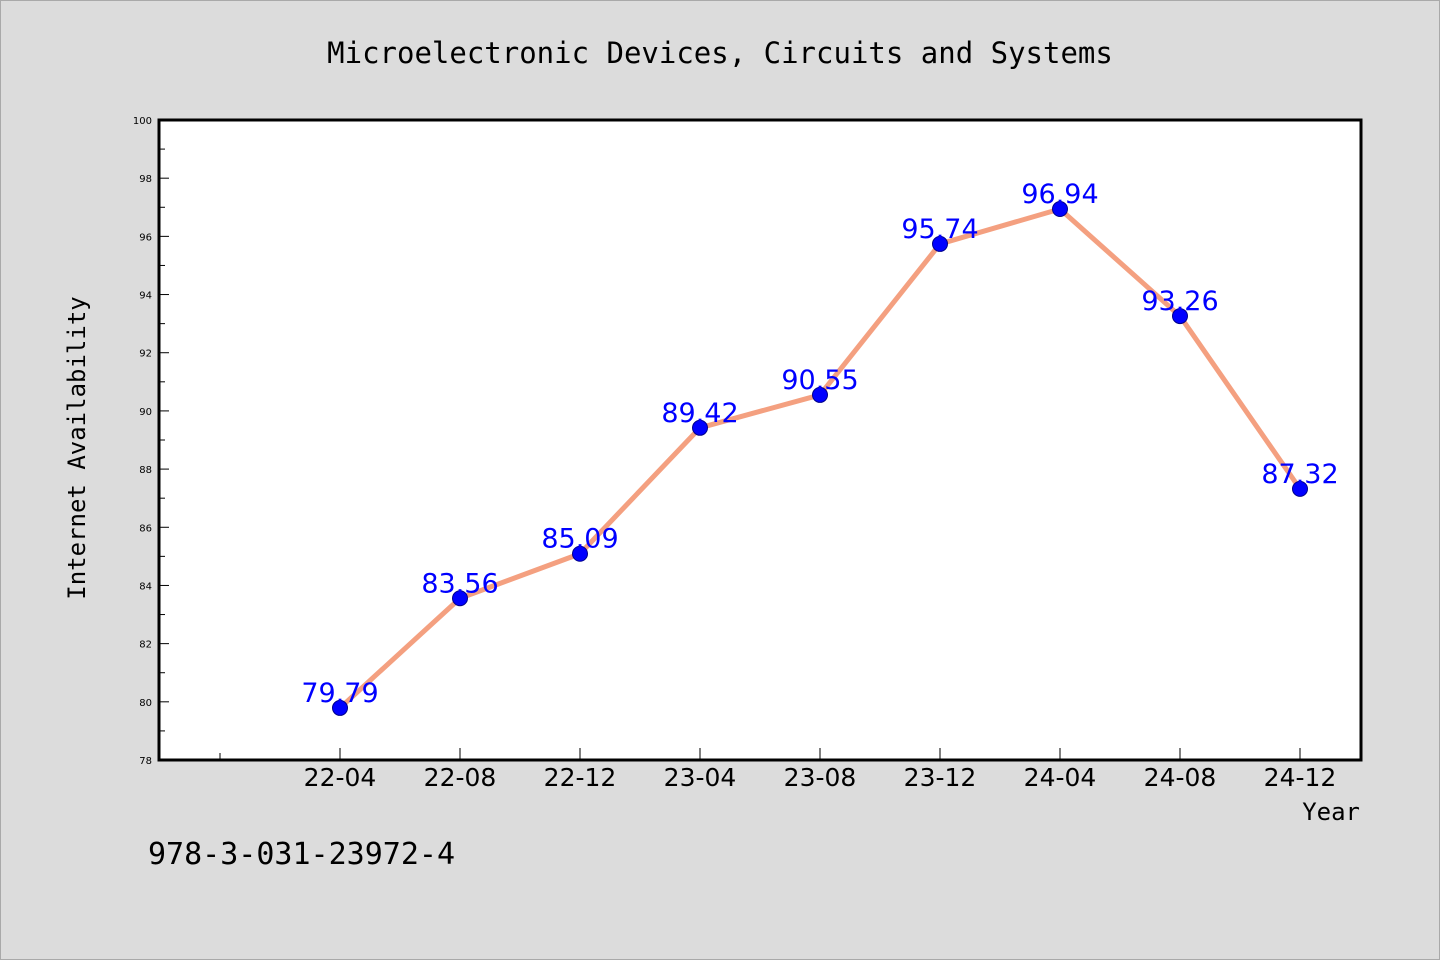 This screenshot has width=1440, height=960. What do you see at coordinates (1180, 777) in the screenshot?
I see `x-tick-label: 24-08` at bounding box center [1180, 777].